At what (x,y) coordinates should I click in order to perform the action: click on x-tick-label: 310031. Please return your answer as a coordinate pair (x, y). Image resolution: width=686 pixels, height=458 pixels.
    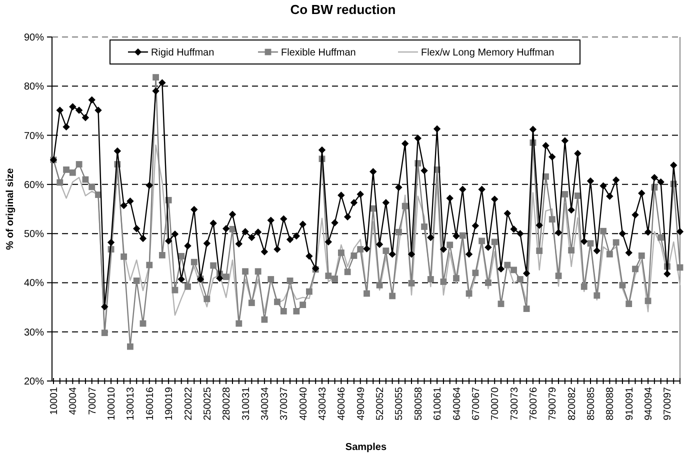
    Looking at the image, I should click on (246, 403).